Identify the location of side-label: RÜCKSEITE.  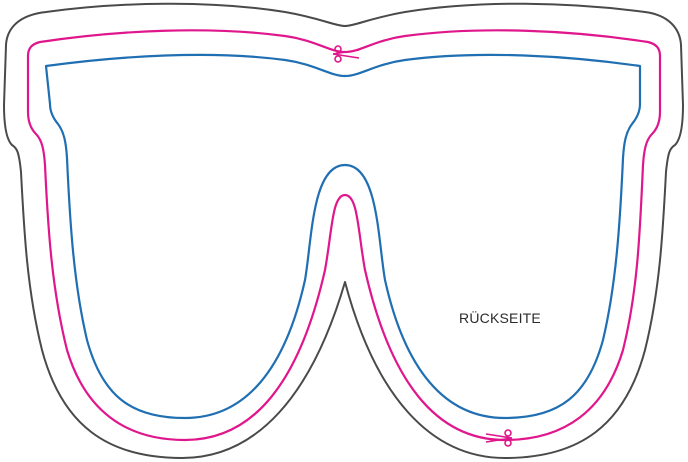
(500, 317).